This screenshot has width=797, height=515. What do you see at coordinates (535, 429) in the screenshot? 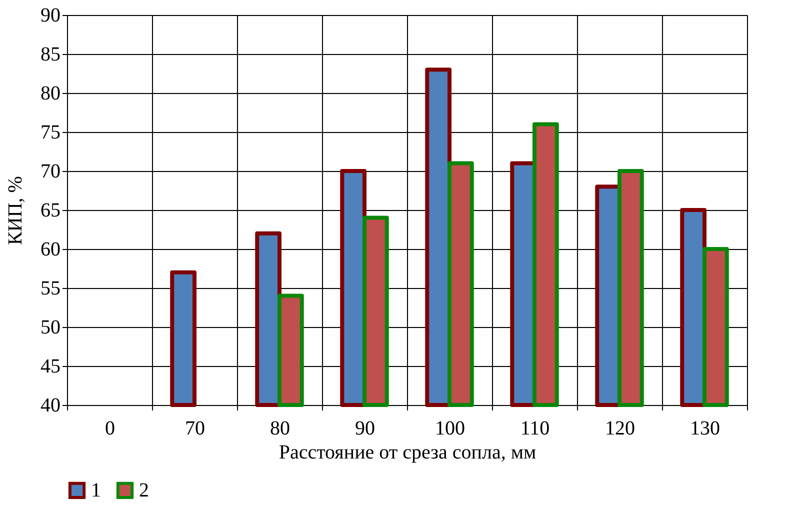
I see `x-tick-label: 110` at bounding box center [535, 429].